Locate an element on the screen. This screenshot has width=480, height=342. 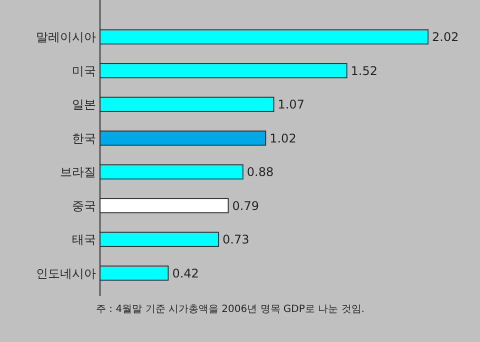
y-tick-label: 태국 is located at coordinates (84, 239).